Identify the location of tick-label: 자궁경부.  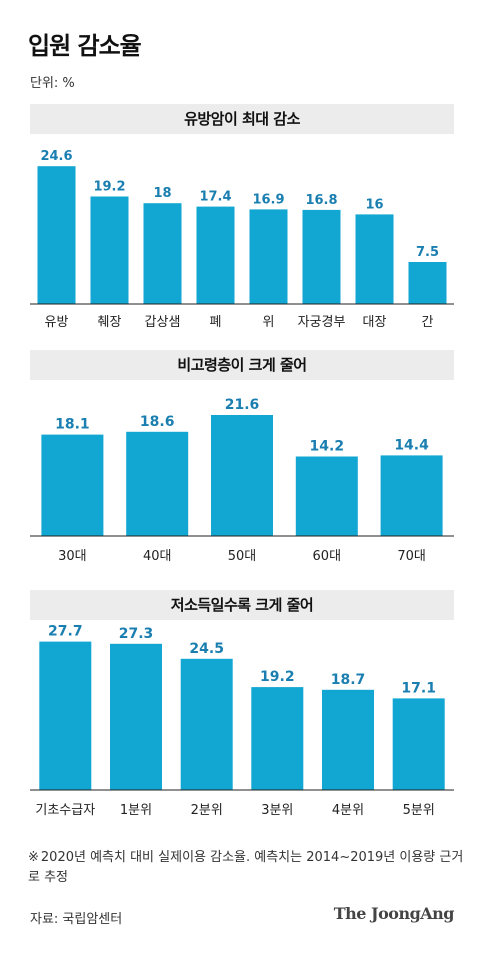
(322, 322).